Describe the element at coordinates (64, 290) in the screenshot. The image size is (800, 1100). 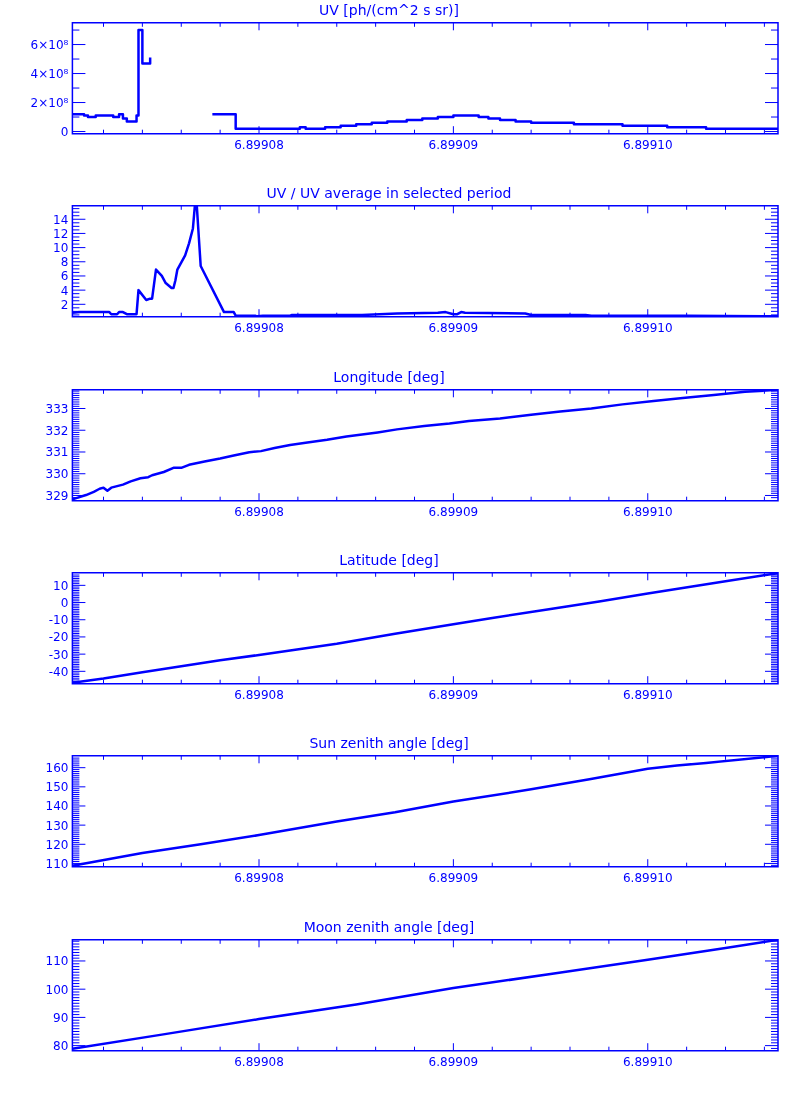
I see `y-tick-label: 4` at that location.